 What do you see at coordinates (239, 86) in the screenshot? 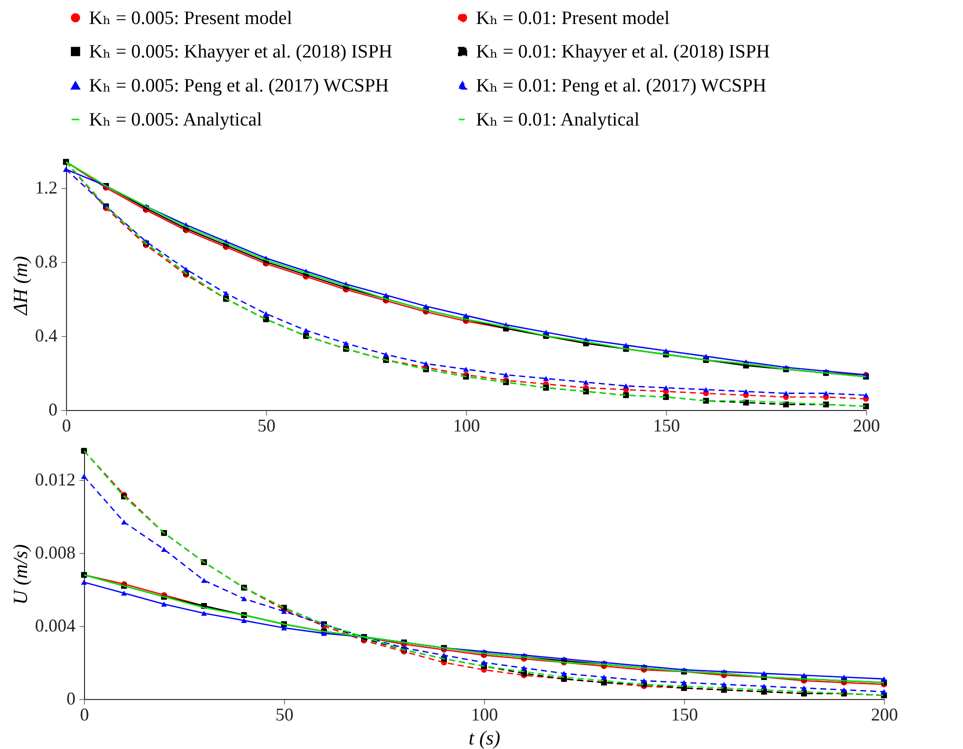
I see `legend-label: Kₕ = 0.005: Peng et al. (2017) WCSPH` at bounding box center [239, 86].